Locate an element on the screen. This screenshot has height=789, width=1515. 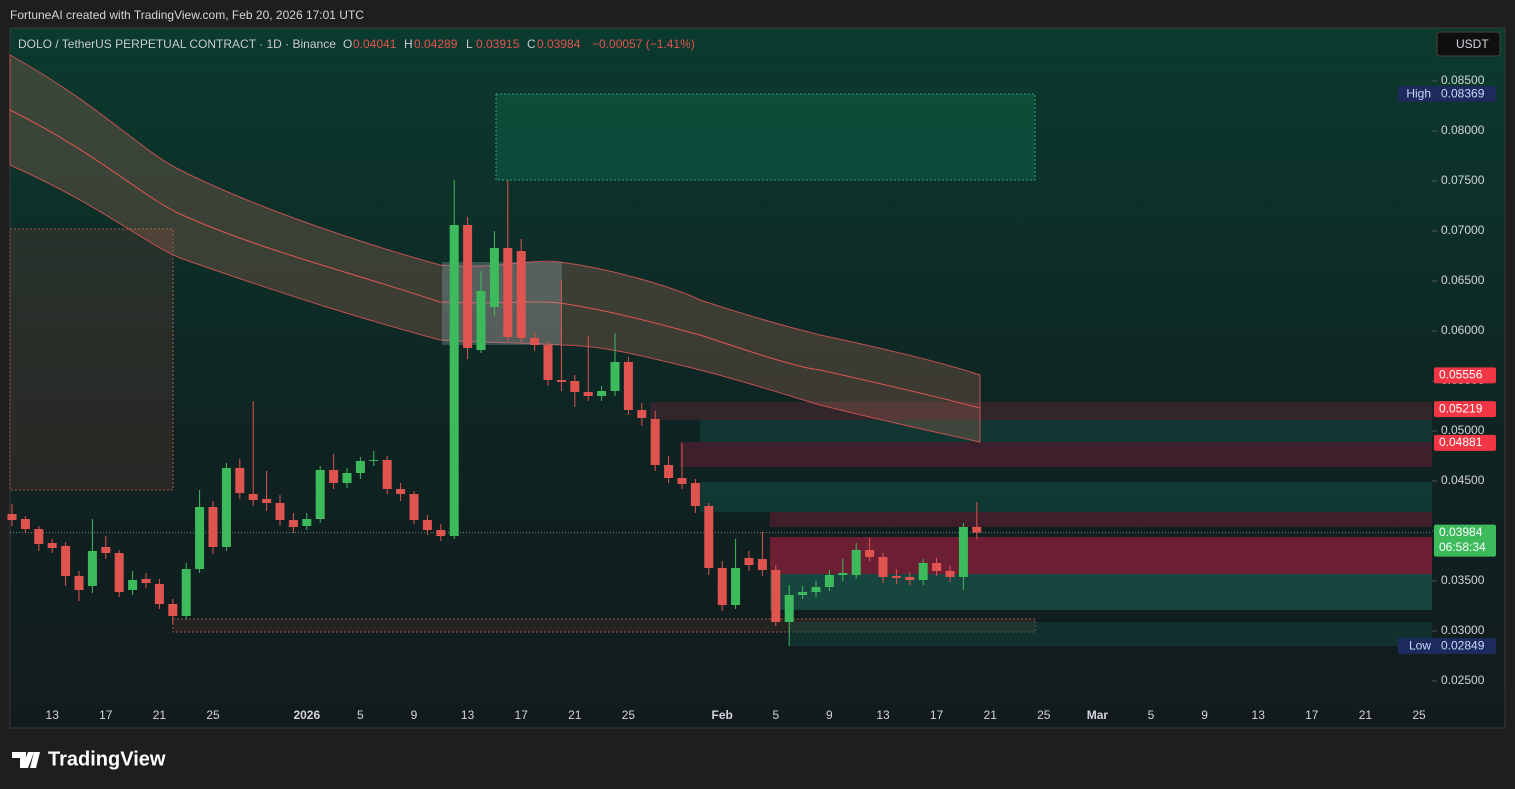
y-tick-label: 0.04500 is located at coordinates (1463, 480).